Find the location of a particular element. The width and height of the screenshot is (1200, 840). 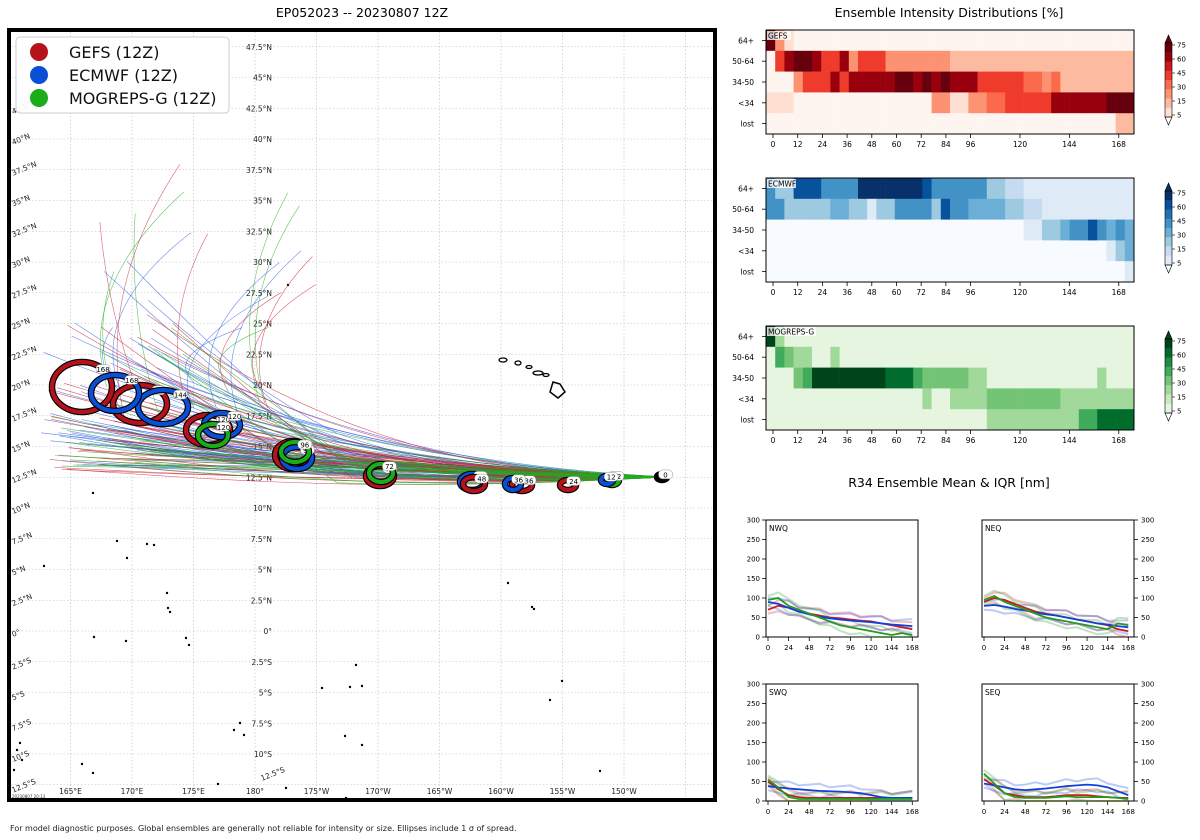

legend-marker is located at coordinates (39, 98).